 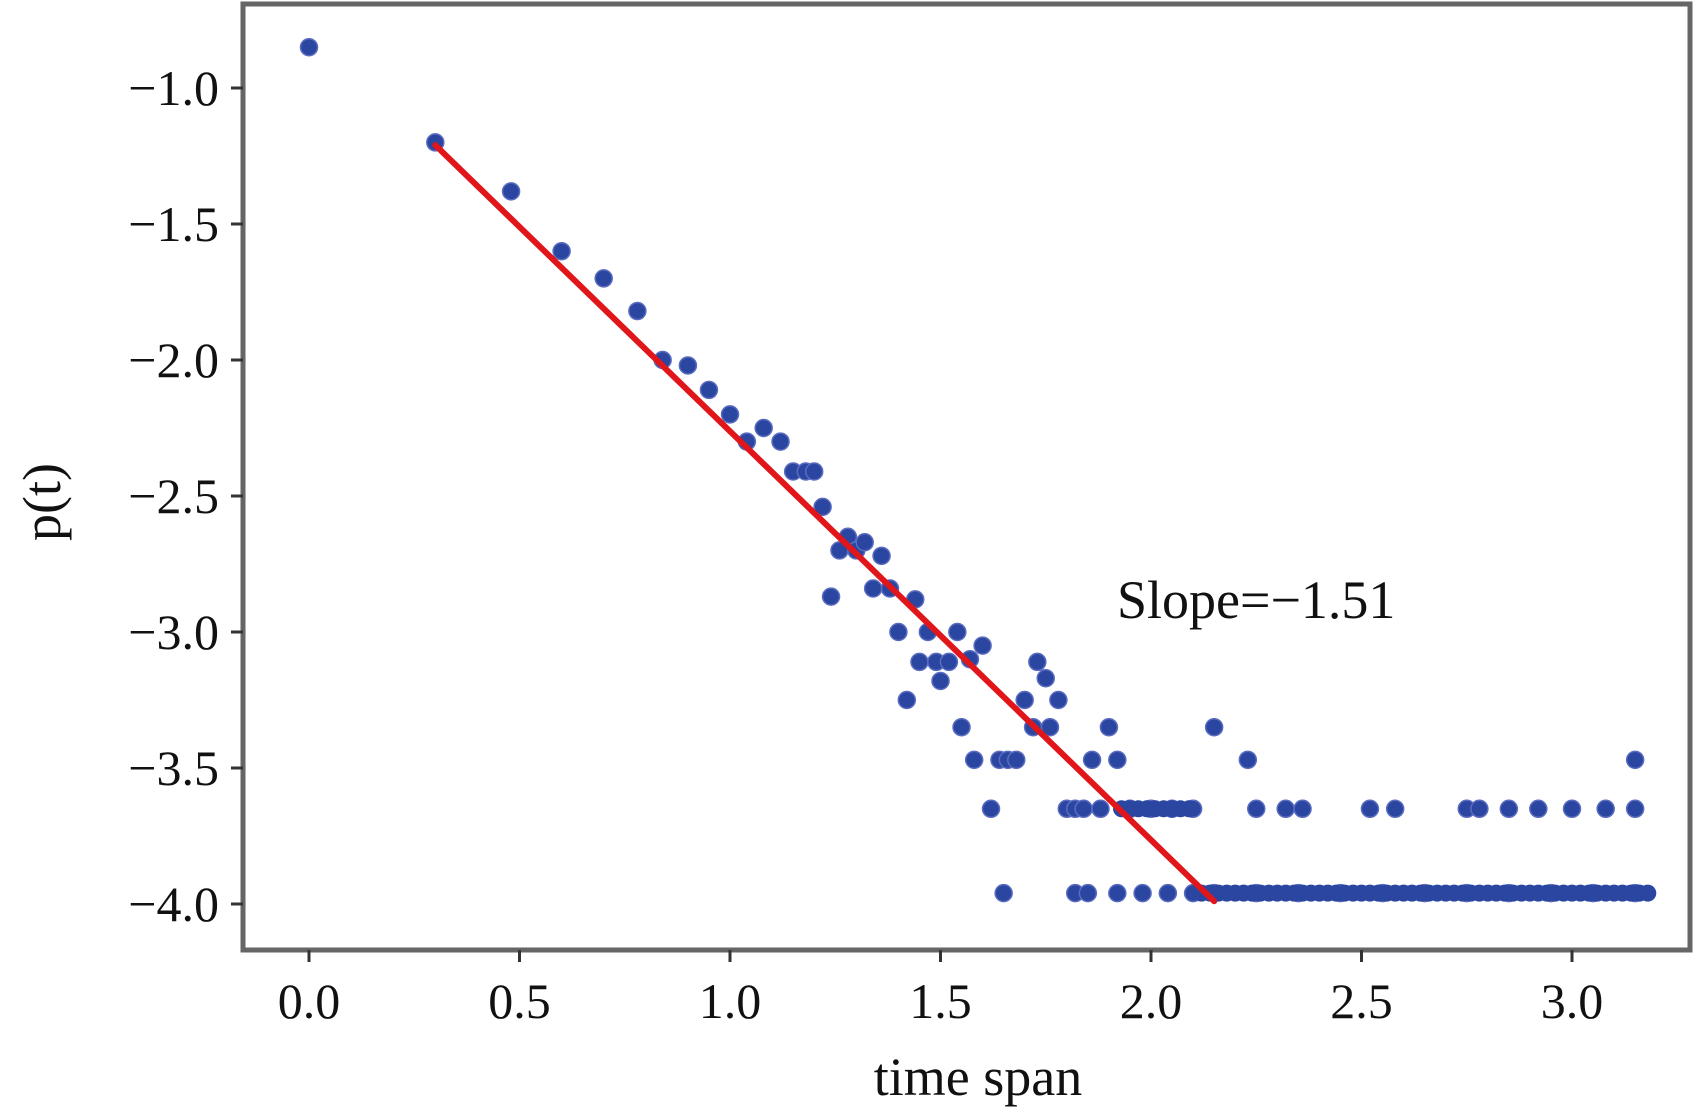 I want to click on y-axis-title: p(t), so click(x=42, y=502).